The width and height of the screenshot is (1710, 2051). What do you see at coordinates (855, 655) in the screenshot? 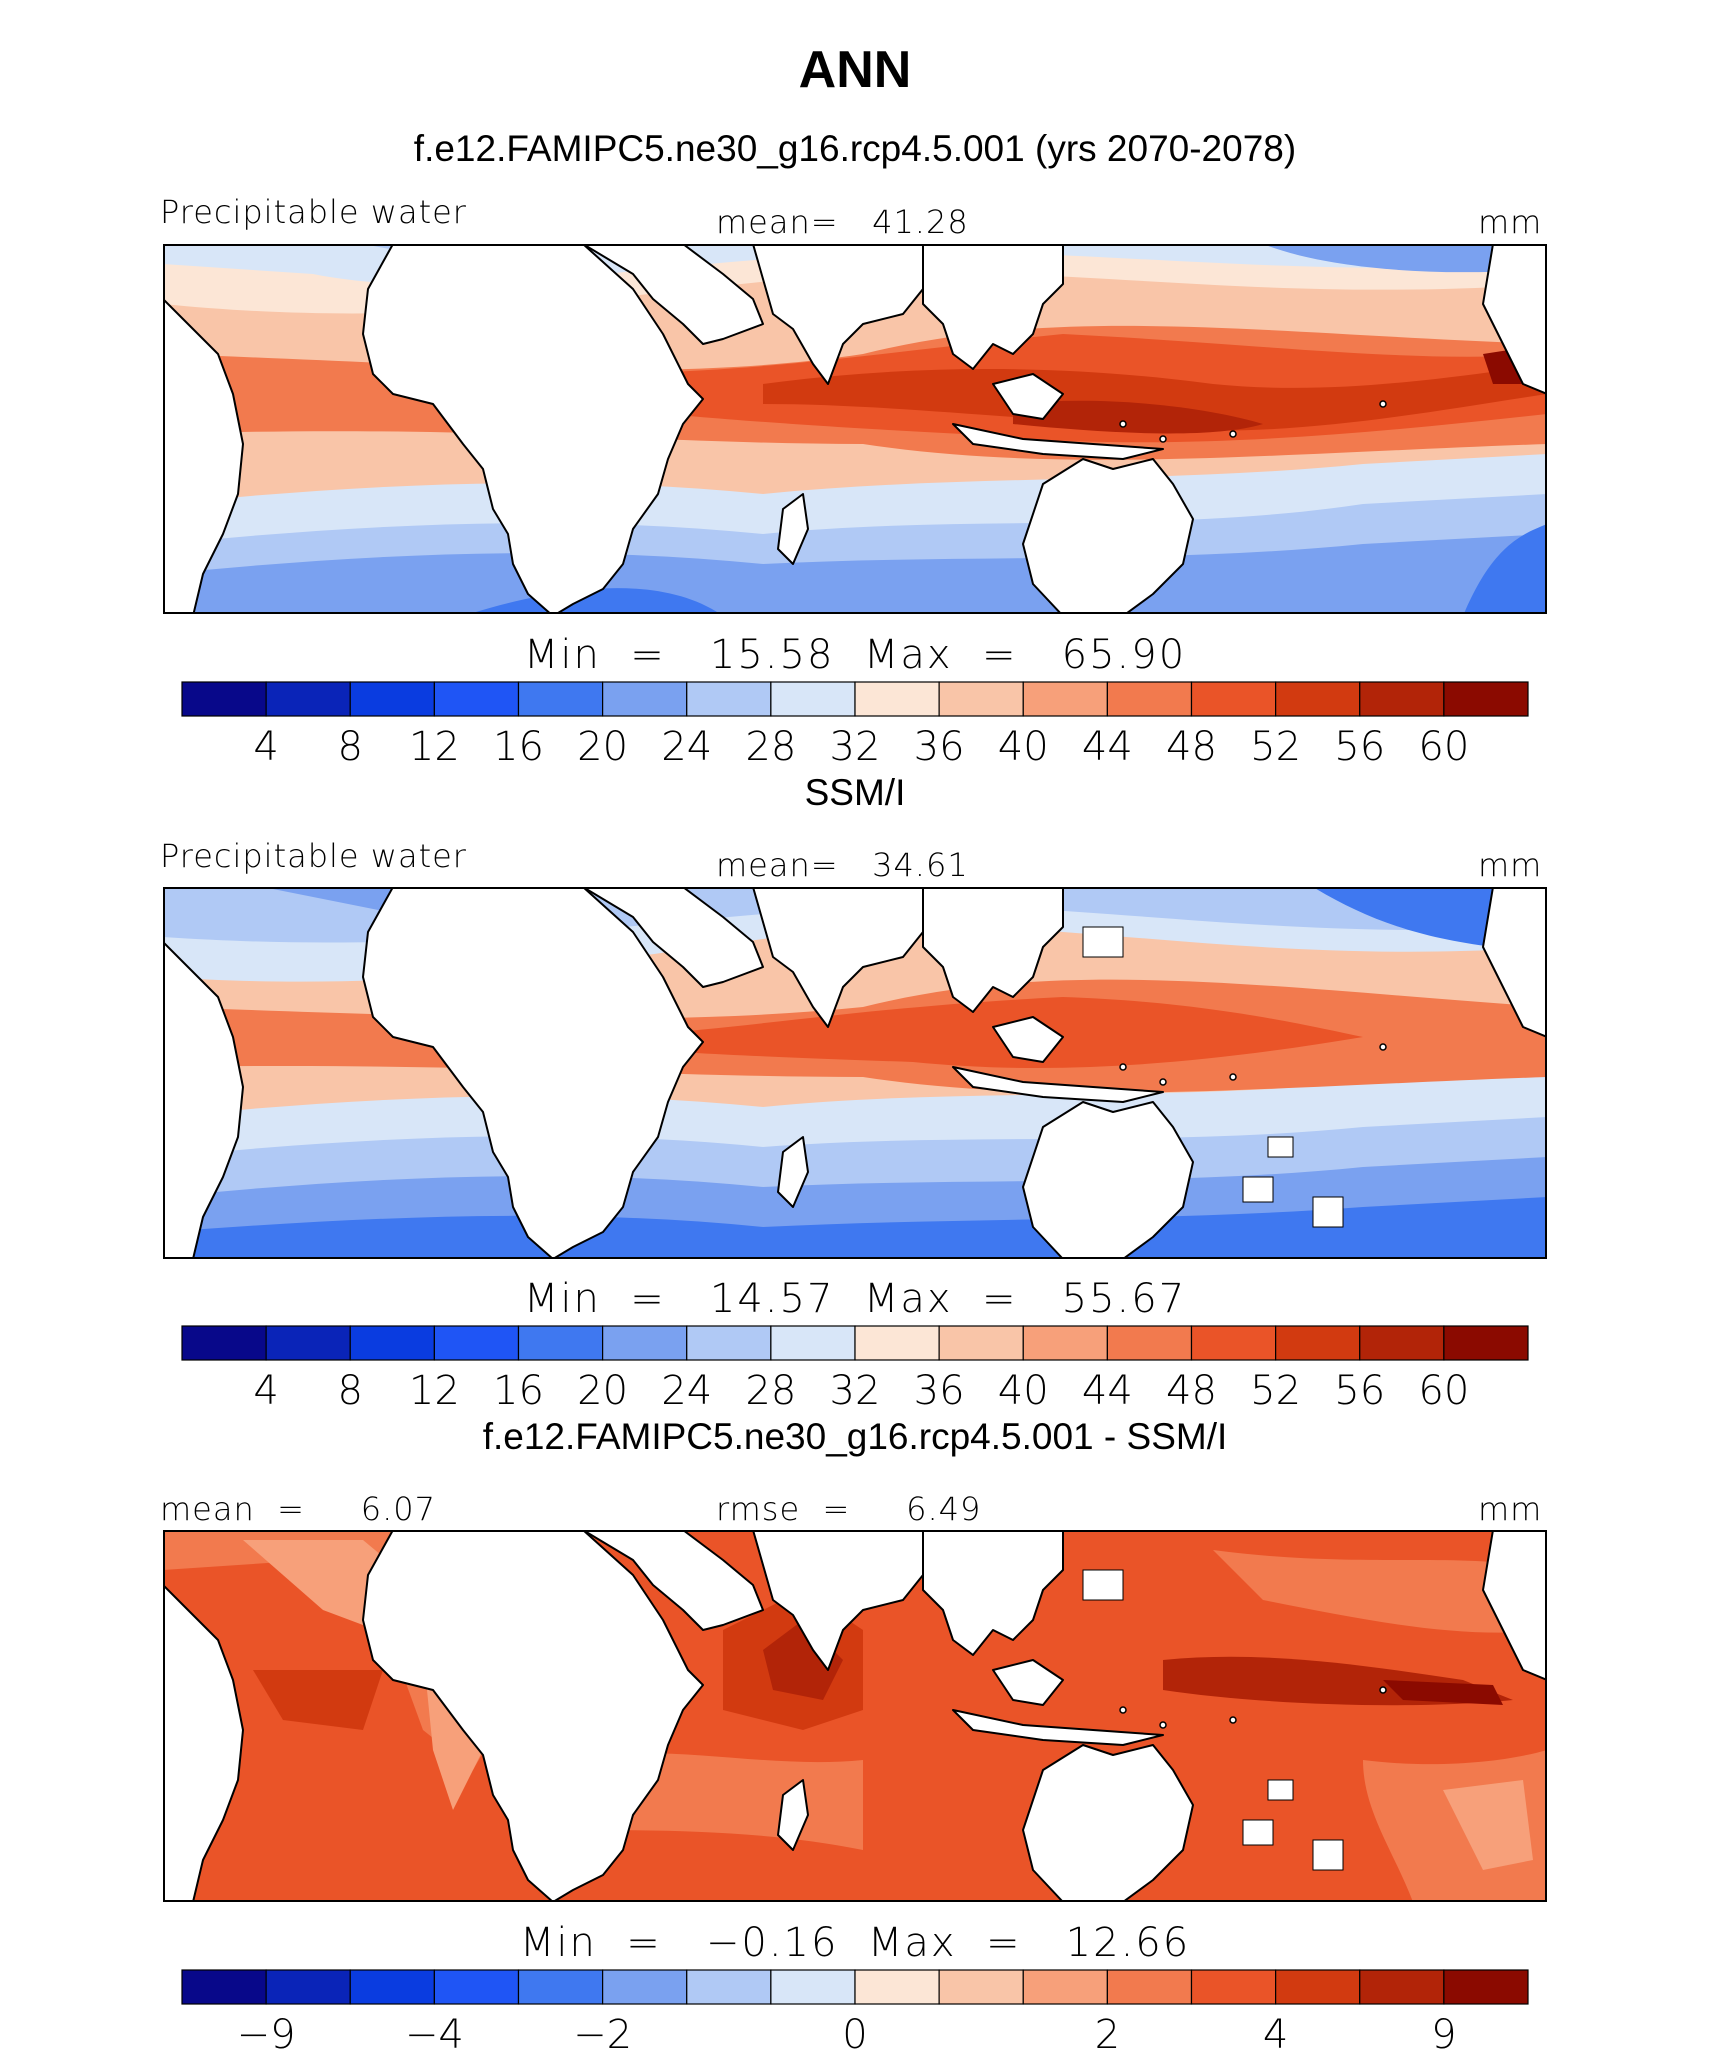
I see `panel-1-min-max: Min = 15.58 Max = 65.90` at bounding box center [855, 655].